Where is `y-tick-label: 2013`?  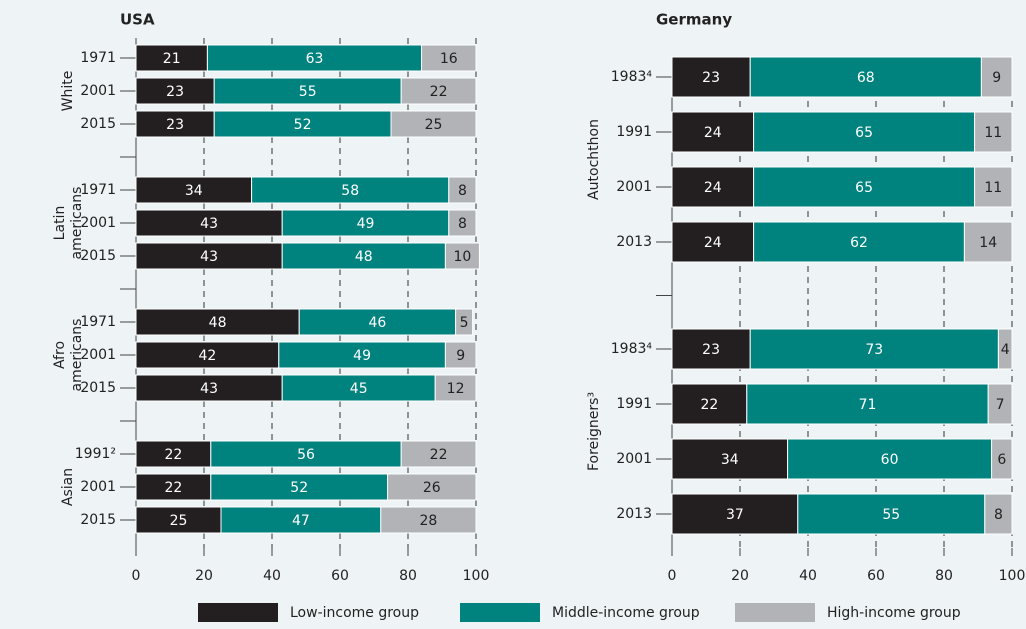
y-tick-label: 2013 is located at coordinates (634, 514).